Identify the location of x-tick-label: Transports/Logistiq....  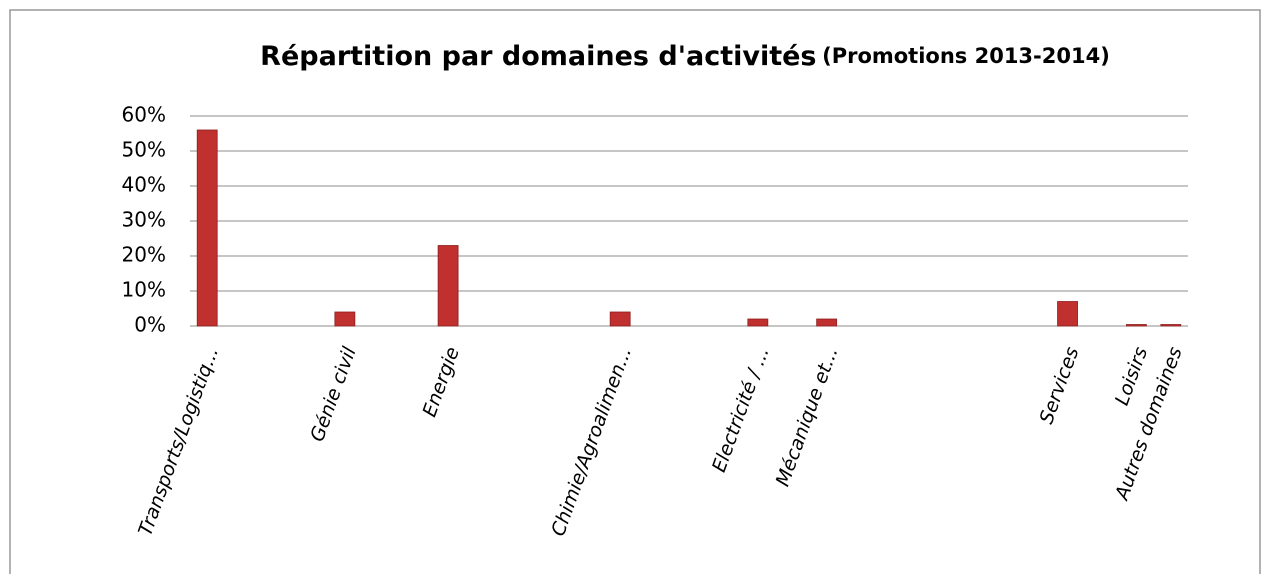
(178, 441).